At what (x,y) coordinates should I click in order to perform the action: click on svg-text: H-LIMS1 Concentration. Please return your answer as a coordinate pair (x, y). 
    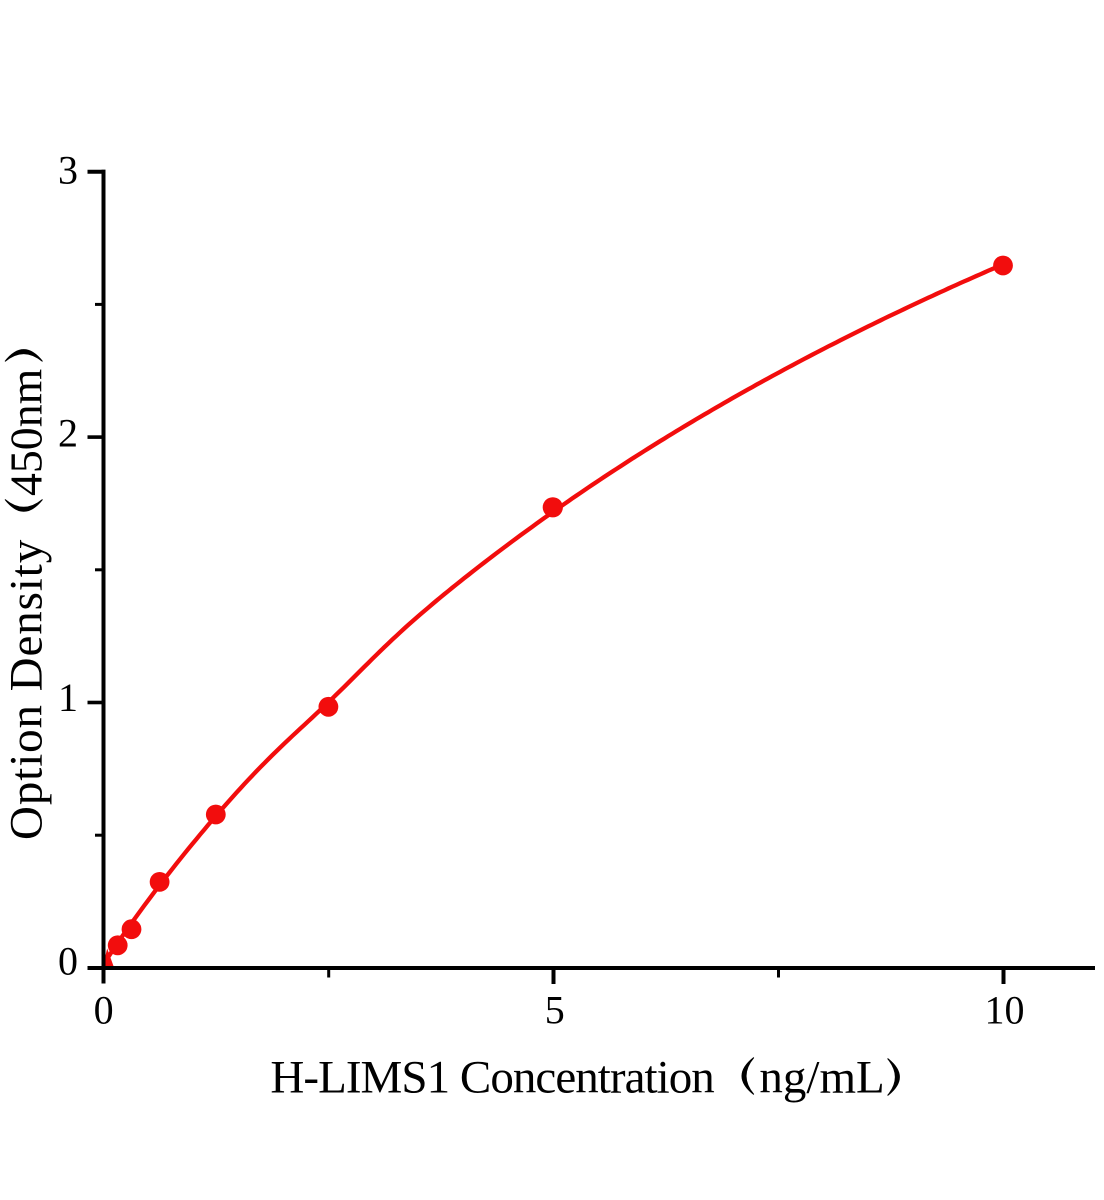
    Looking at the image, I should click on (492, 1078).